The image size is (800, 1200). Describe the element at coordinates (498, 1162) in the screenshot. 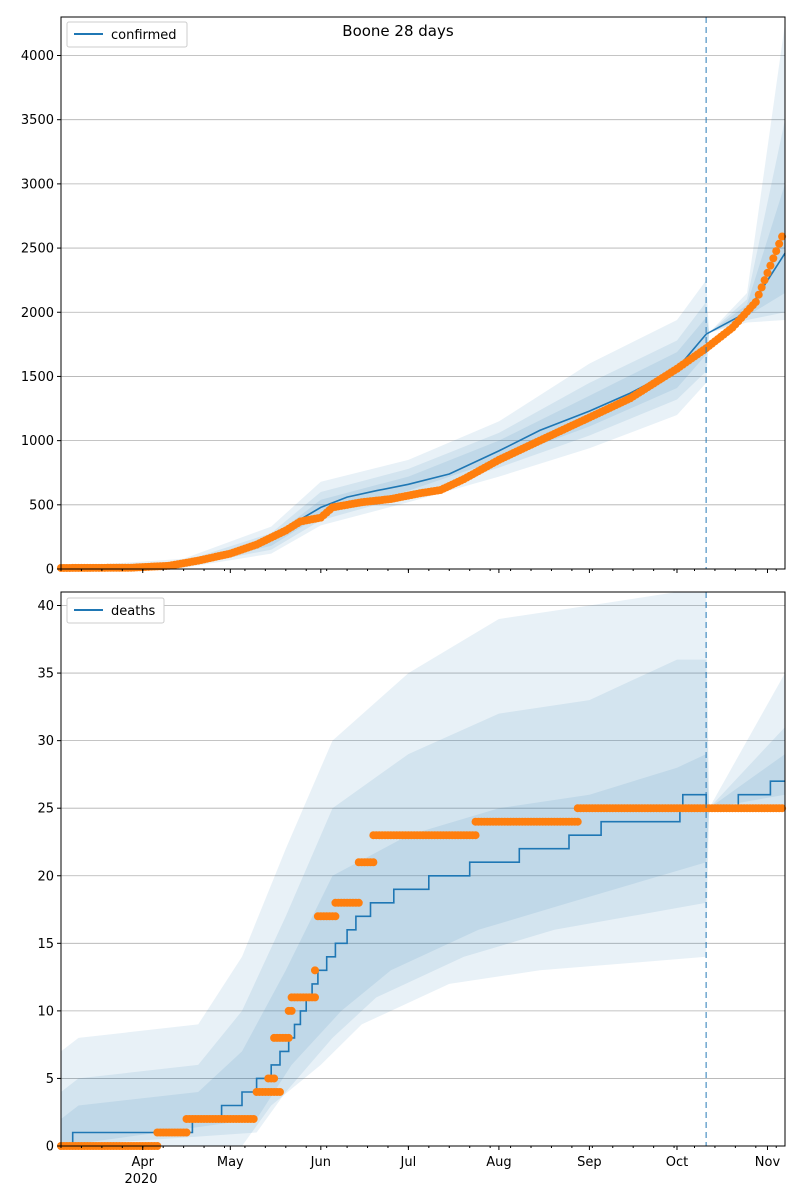

I see `x-tick-label: Aug` at that location.